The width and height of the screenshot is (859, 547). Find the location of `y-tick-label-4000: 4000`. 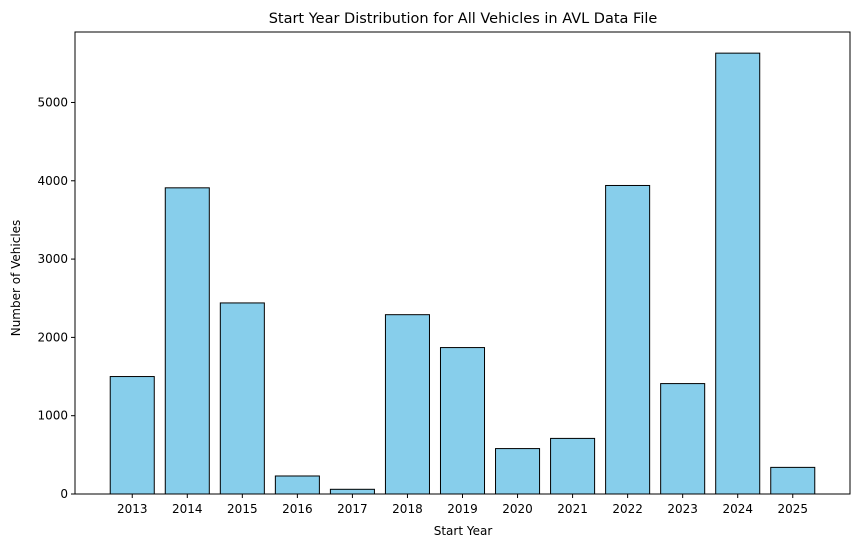

y-tick-label-4000: 4000 is located at coordinates (52, 181).